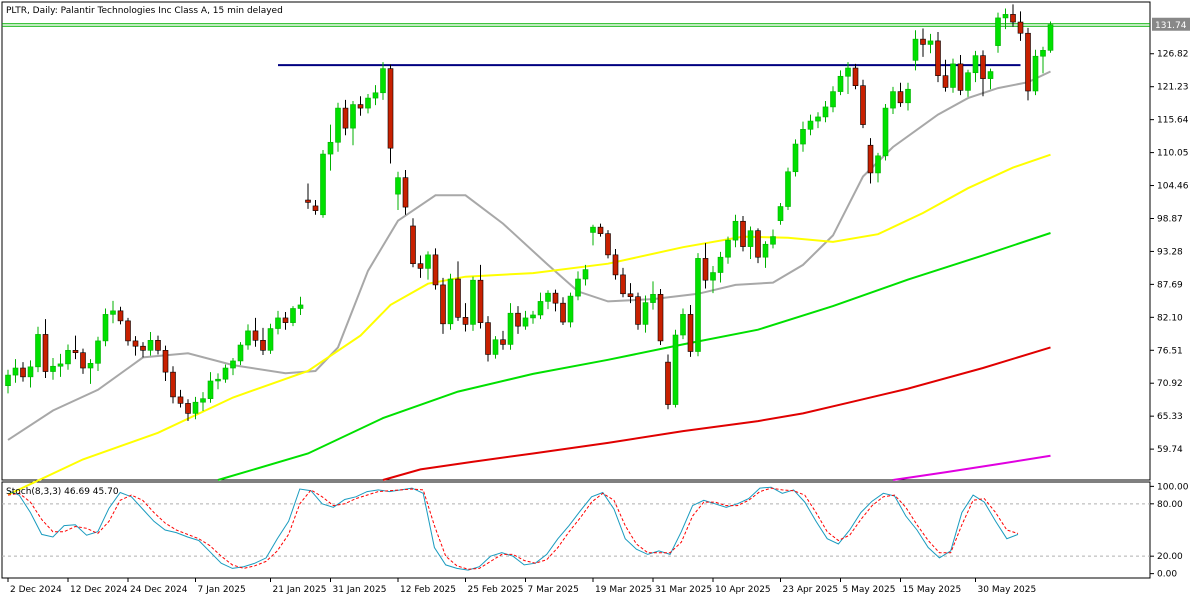 The height and width of the screenshot is (600, 1200). I want to click on stochastic-series-line, so click(513, 528).